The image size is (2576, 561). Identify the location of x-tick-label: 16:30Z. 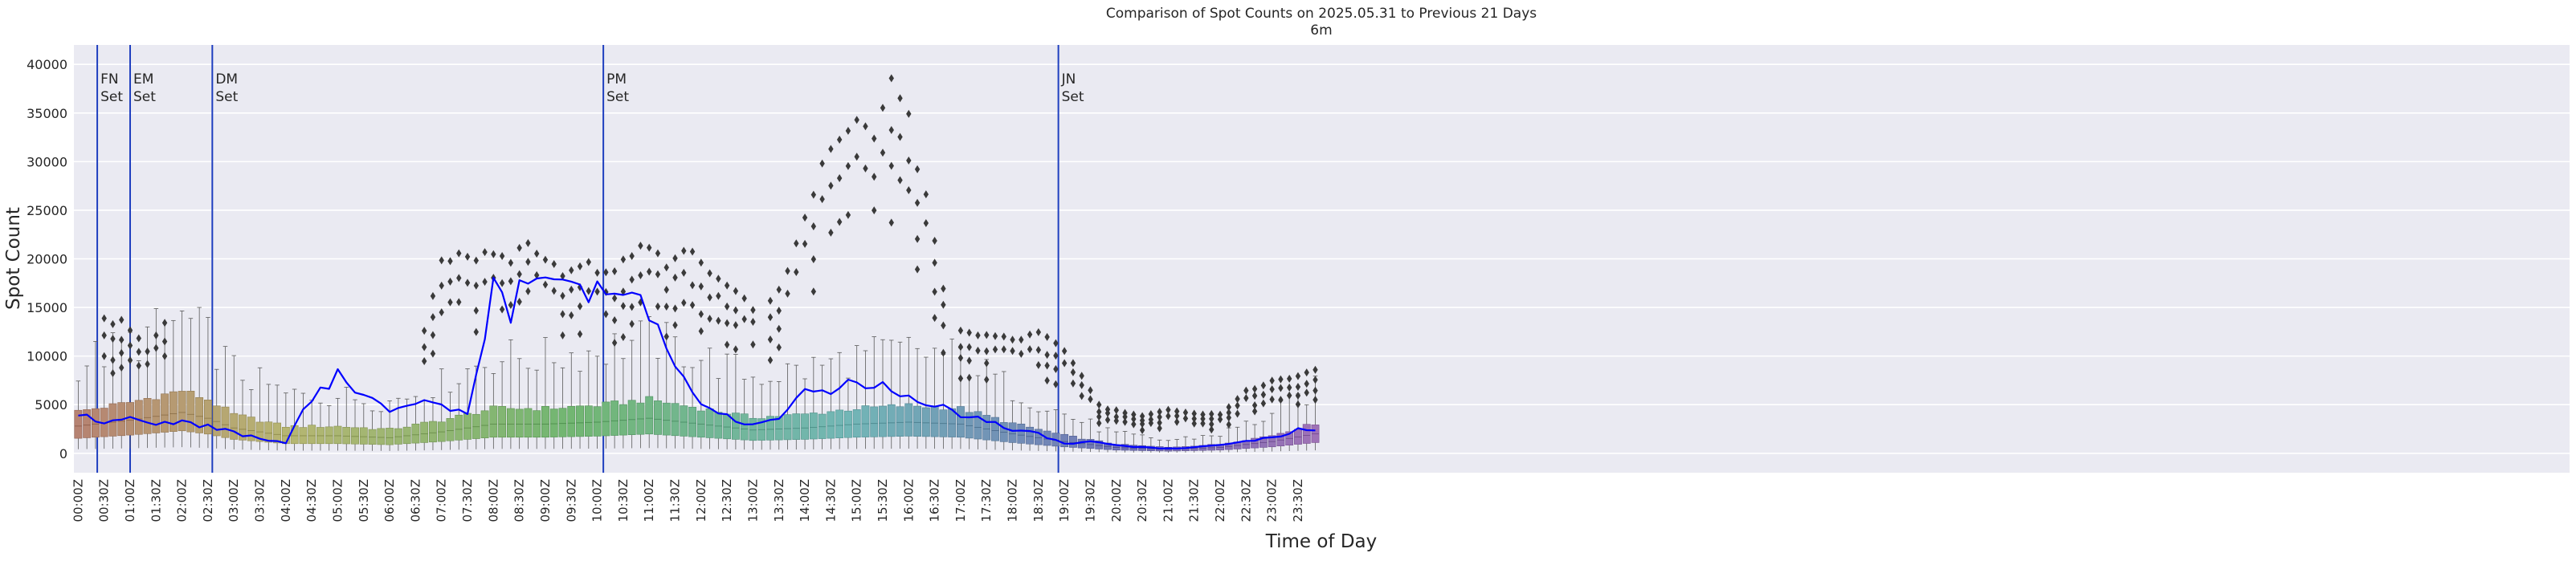
(935, 500).